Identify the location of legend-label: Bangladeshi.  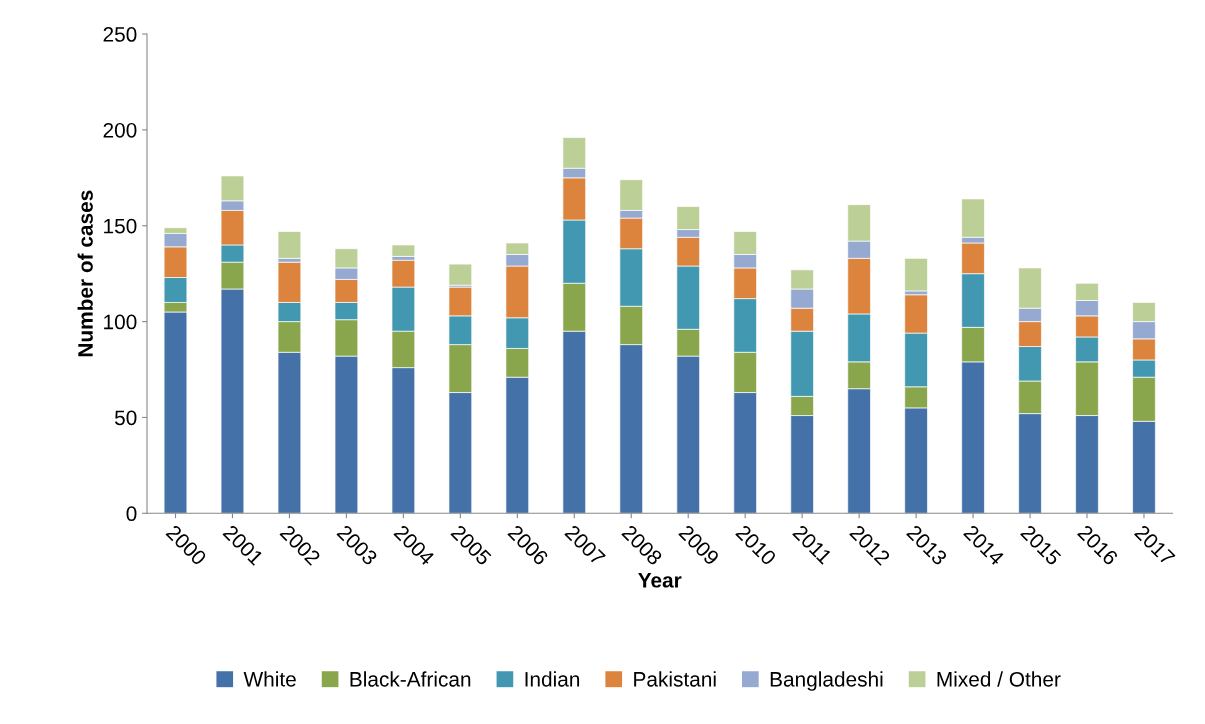
(826, 681).